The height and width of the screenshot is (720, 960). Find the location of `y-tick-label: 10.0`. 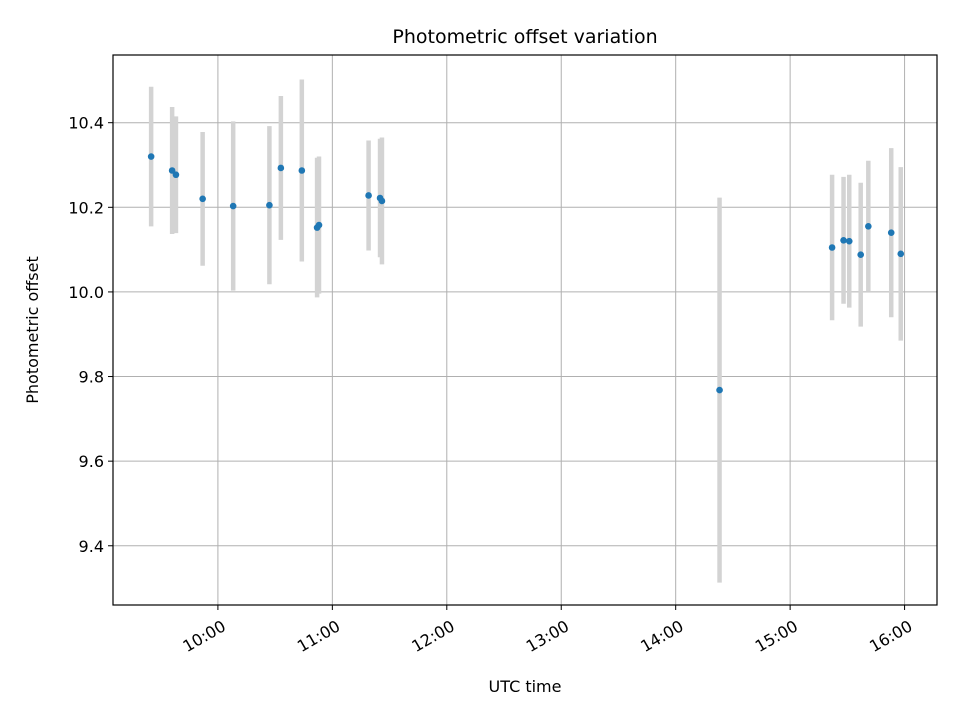

y-tick-label: 10.0 is located at coordinates (86, 292).